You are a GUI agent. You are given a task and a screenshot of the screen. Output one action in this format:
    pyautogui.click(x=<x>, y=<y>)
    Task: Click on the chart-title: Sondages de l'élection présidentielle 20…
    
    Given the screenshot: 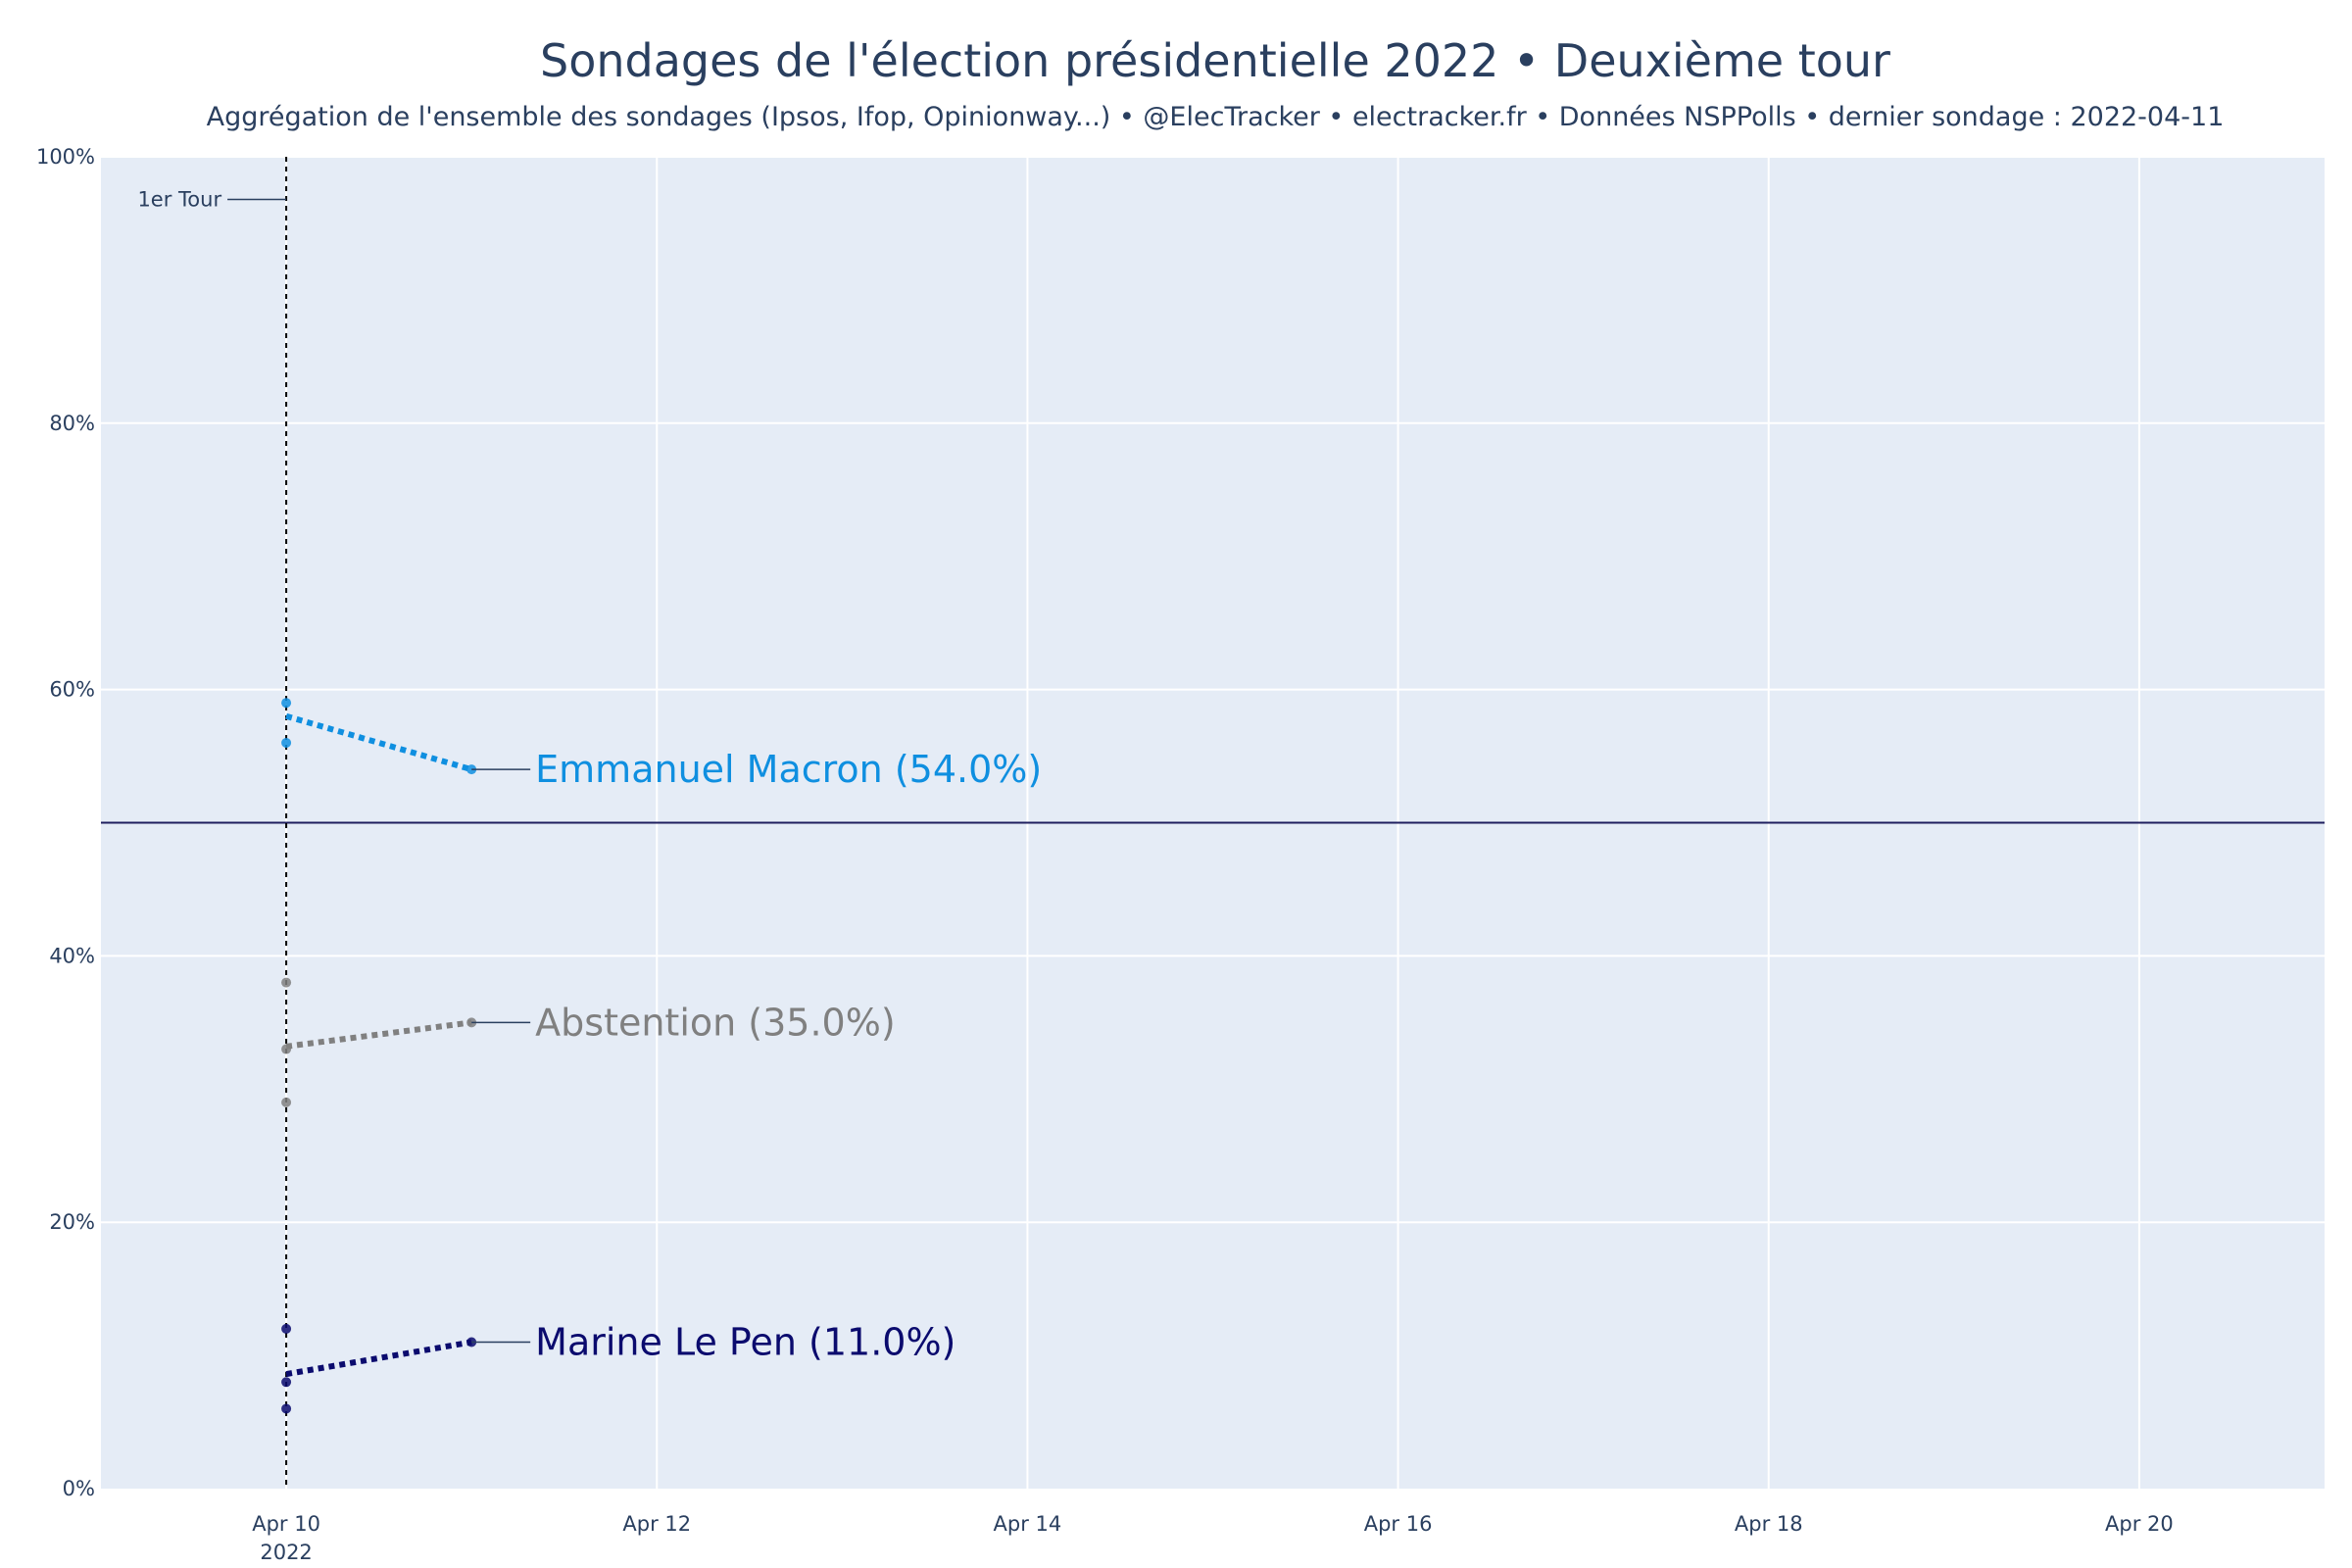 What is the action you would take?
    pyautogui.click(x=1215, y=60)
    